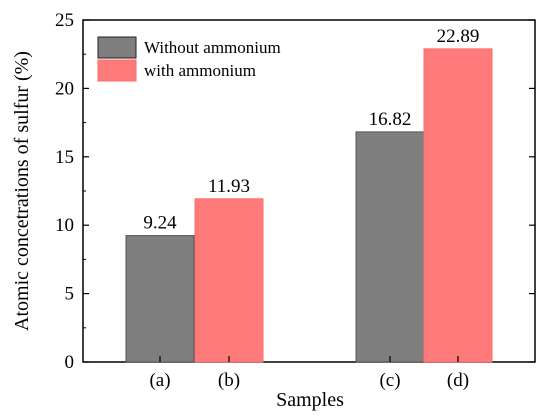  I want to click on legend-label-without-ammonium: Without ammonium, so click(212, 47).